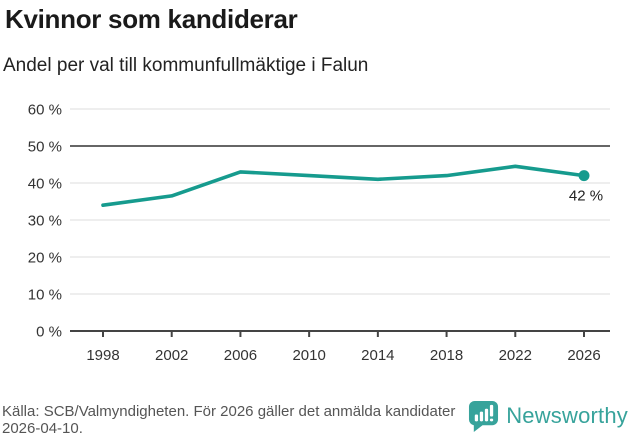  Describe the element at coordinates (583, 355) in the screenshot. I see `x-tick-label: 2026` at that location.